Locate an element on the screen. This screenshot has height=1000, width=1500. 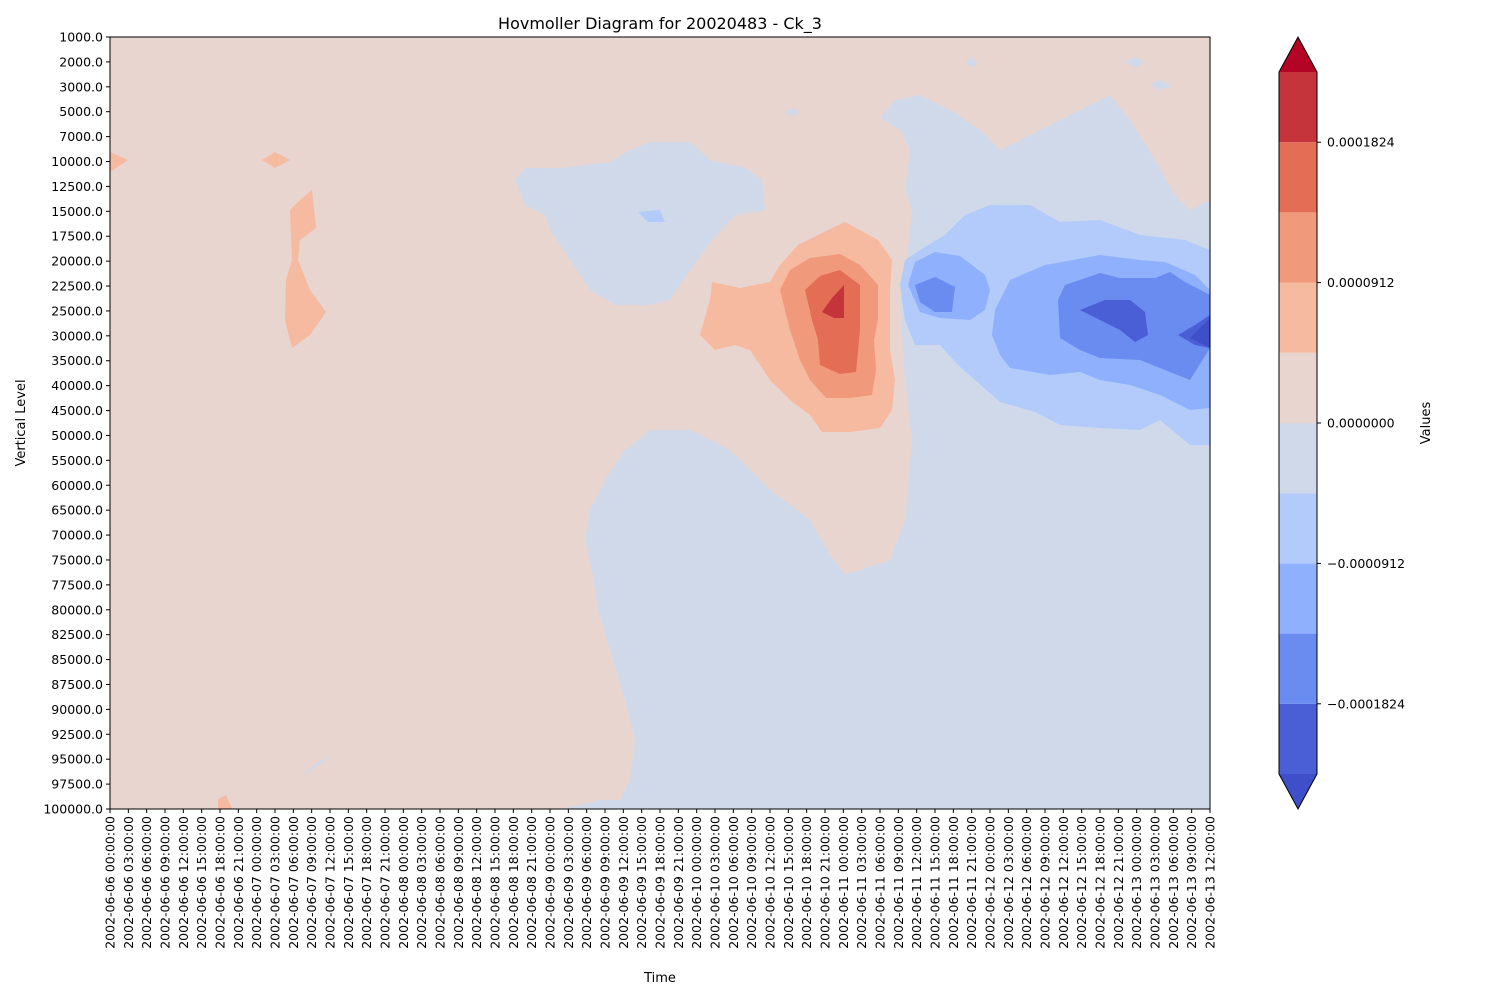
x-tick-label: 2002-06-13 06:00:00 is located at coordinates (1173, 882).